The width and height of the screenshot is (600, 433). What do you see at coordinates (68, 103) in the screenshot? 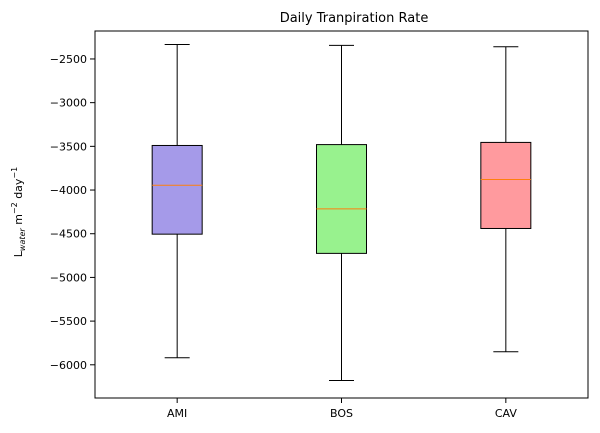
I see `y-tick-label: −3000` at bounding box center [68, 103].